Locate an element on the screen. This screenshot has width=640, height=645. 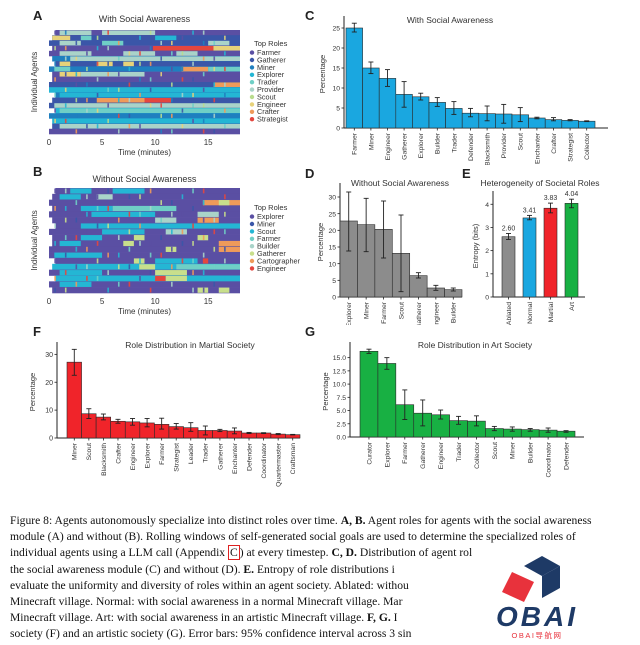
legend-label: Explorer is located at coordinates (271, 216).